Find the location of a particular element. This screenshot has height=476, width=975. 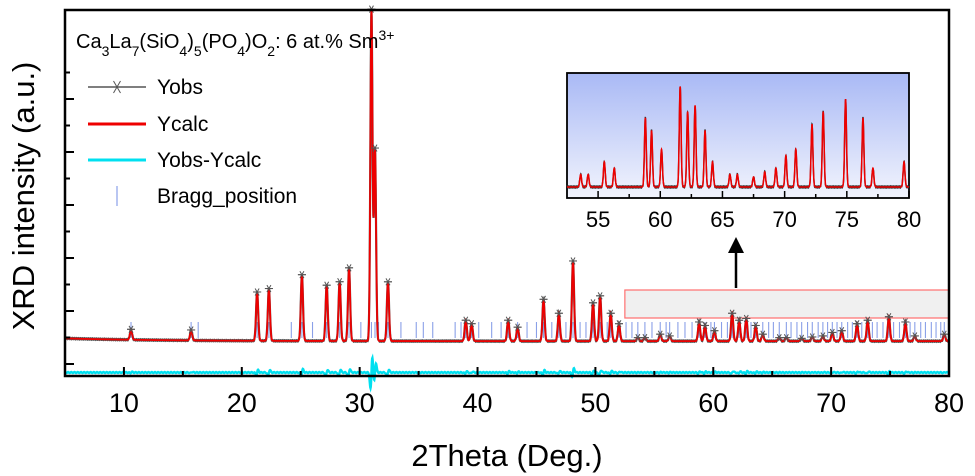

legend-entry: Bragg_position is located at coordinates (206, 196).